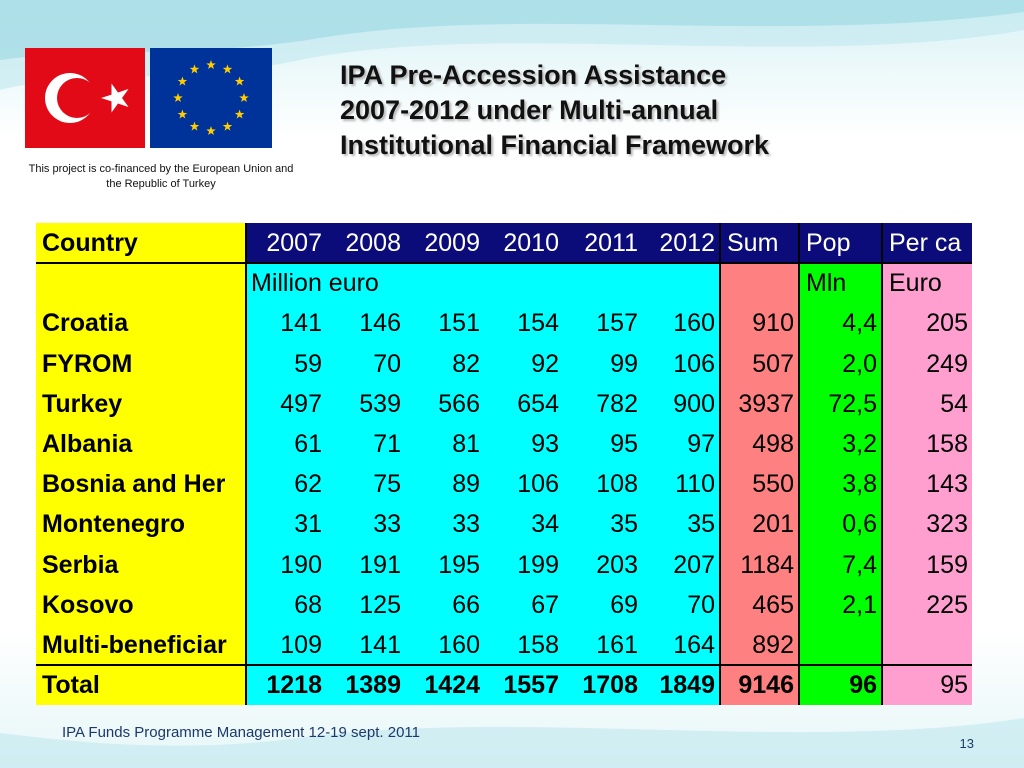  Describe the element at coordinates (286, 484) in the screenshot. I see `value-cell-2007: 62` at that location.